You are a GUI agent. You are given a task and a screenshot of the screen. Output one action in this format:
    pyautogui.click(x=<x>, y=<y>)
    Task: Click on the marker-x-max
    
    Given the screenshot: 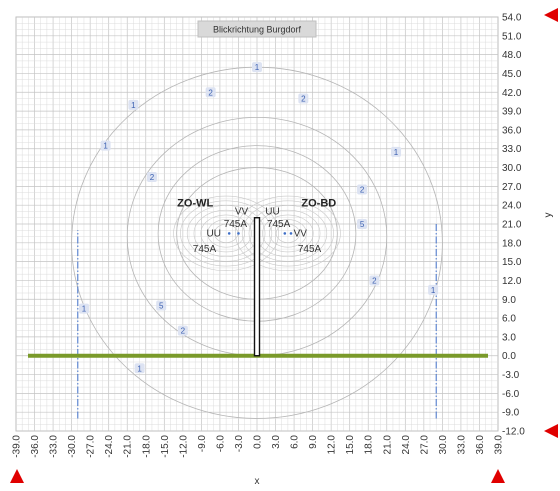 What is the action you would take?
    pyautogui.click(x=498, y=476)
    